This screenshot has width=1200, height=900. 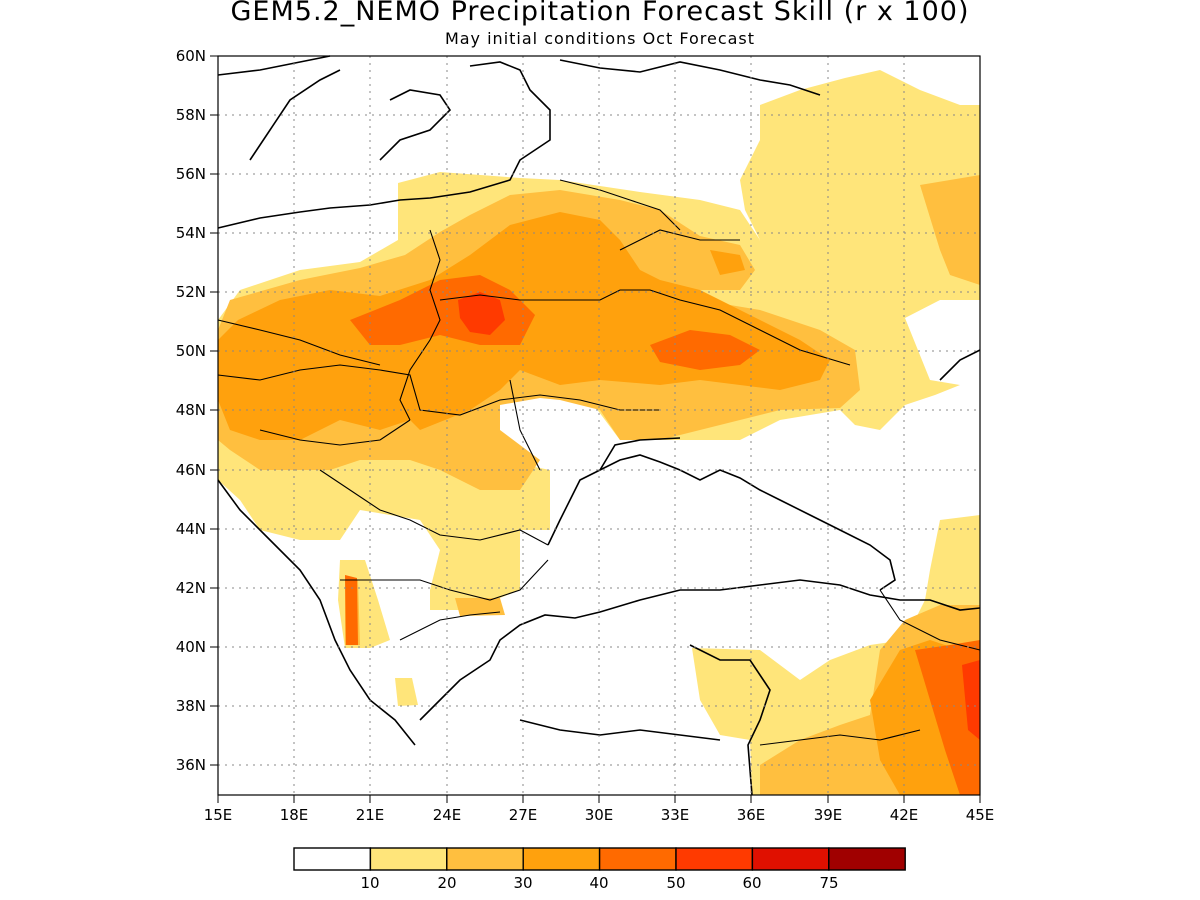 I want to click on colorbar-label: 10, so click(x=369, y=883).